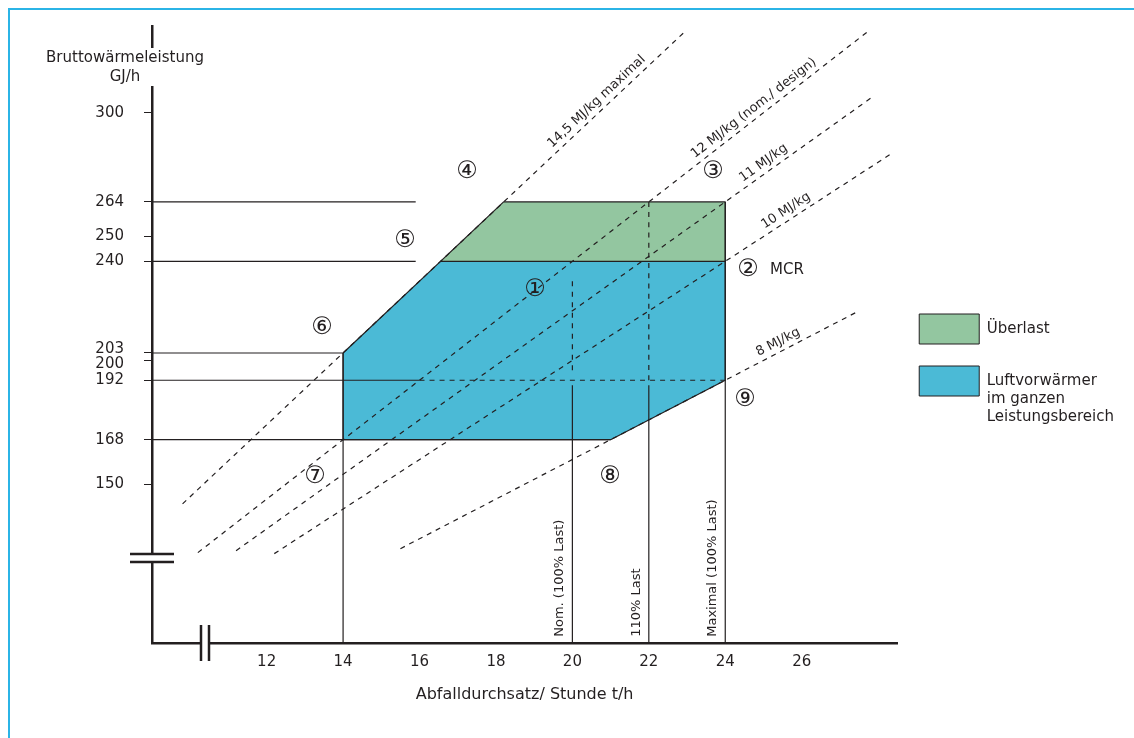 This screenshot has width=1134, height=738. What do you see at coordinates (125, 67) in the screenshot?
I see `y-axis-title: Bruttowärmeleistung GJ/h` at bounding box center [125, 67].